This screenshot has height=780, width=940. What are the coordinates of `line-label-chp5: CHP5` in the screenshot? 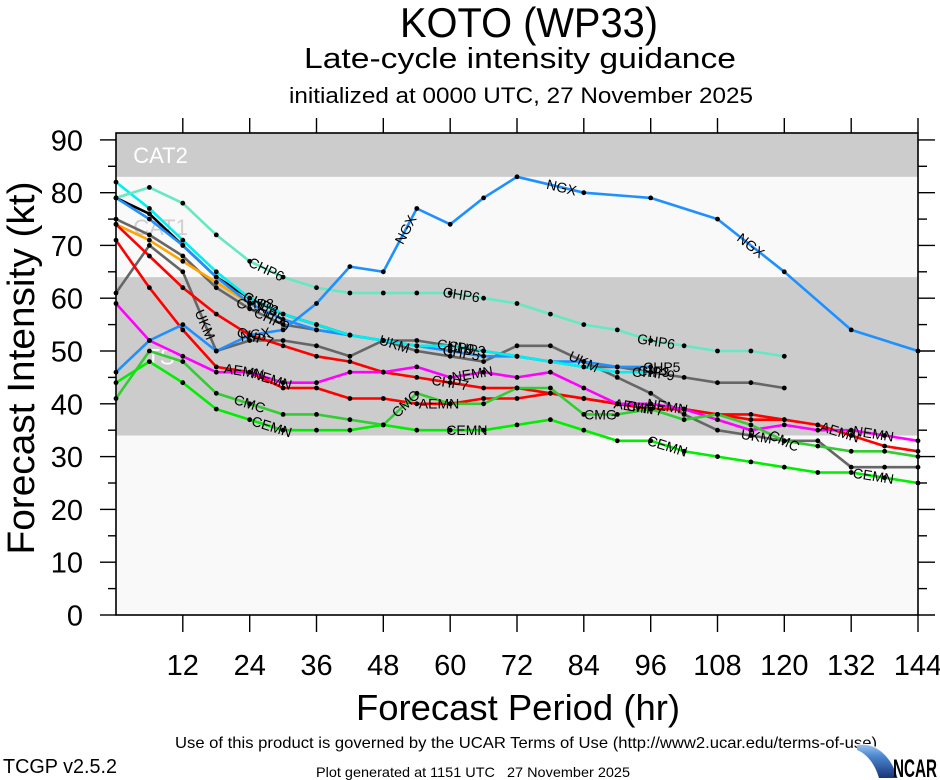 It's located at (462, 353).